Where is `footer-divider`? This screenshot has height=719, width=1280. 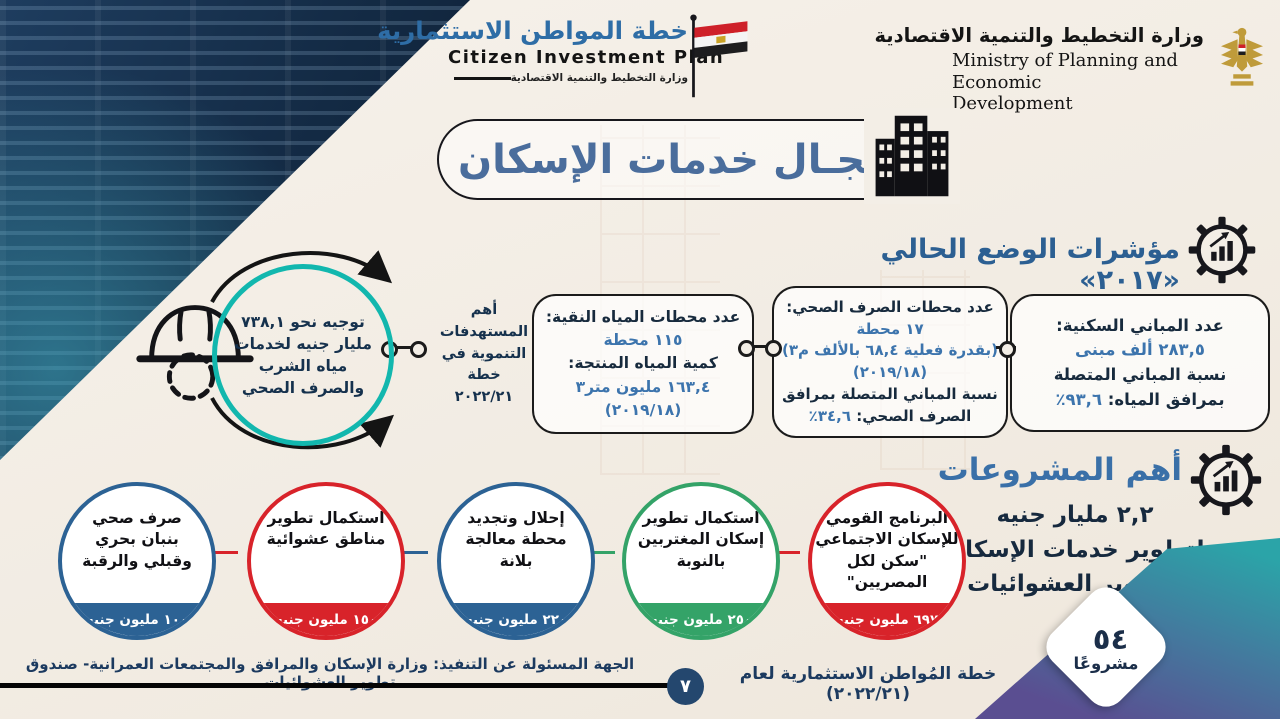
footer-divider is located at coordinates (335, 685).